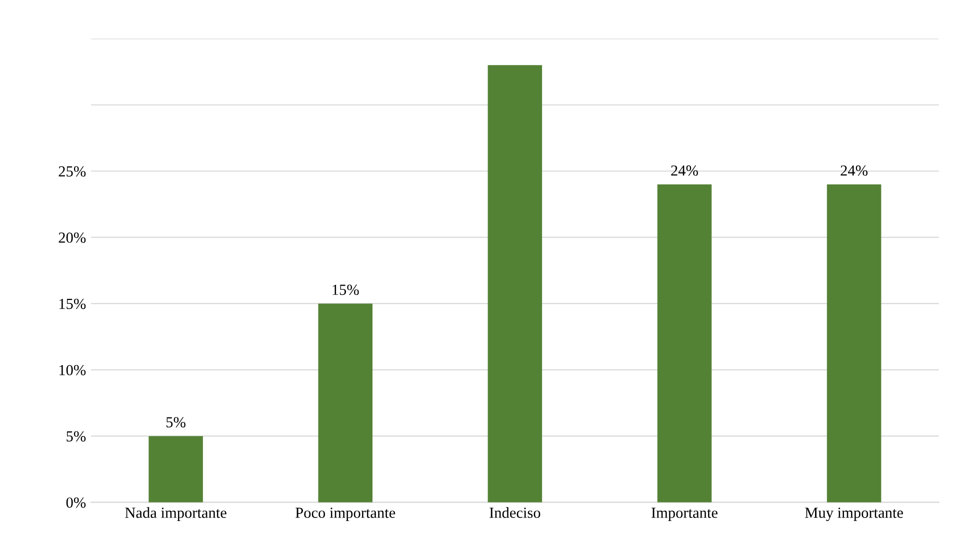 This screenshot has width=958, height=552. I want to click on y-tick-label: 25%, so click(72, 171).